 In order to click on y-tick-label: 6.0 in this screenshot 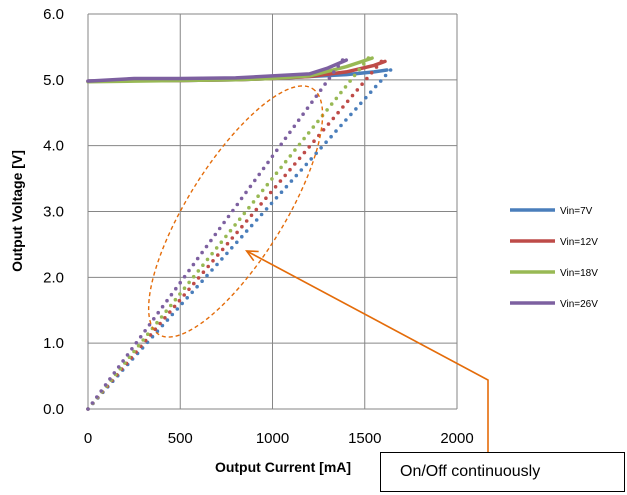, I will do `click(53, 14)`.